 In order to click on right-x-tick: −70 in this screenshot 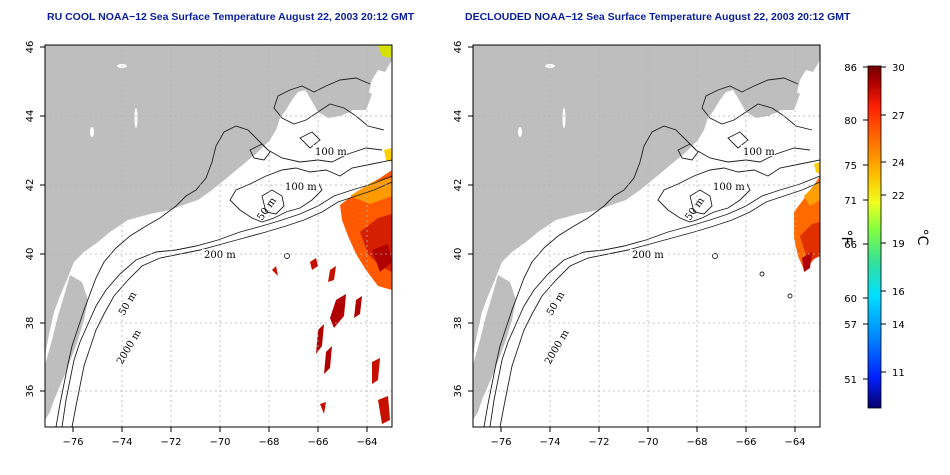, I will do `click(647, 442)`.